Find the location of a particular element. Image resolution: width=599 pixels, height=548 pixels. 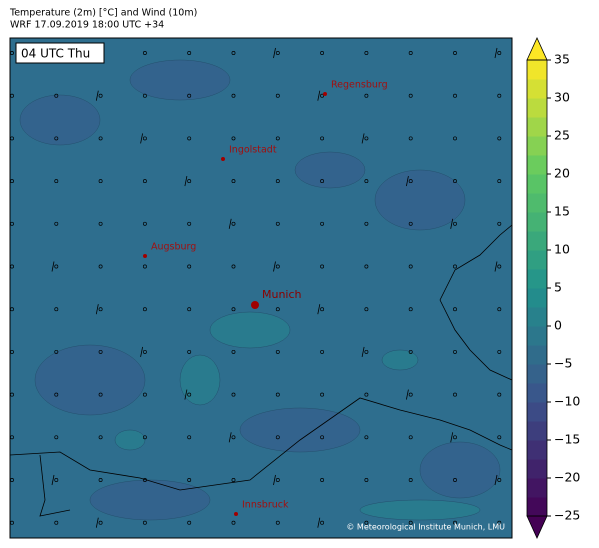

colorbar-tick-label: 35 is located at coordinates (562, 59).